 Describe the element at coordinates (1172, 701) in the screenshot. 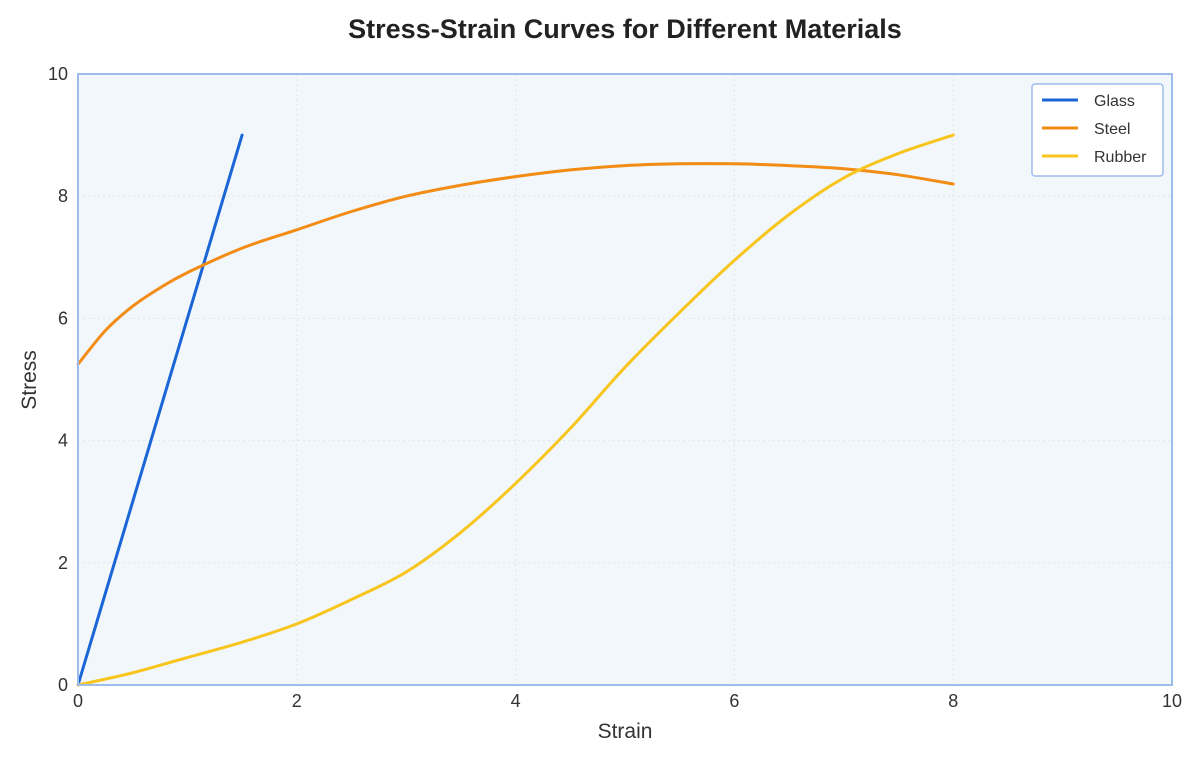

I see `x-tick-label: 10` at that location.